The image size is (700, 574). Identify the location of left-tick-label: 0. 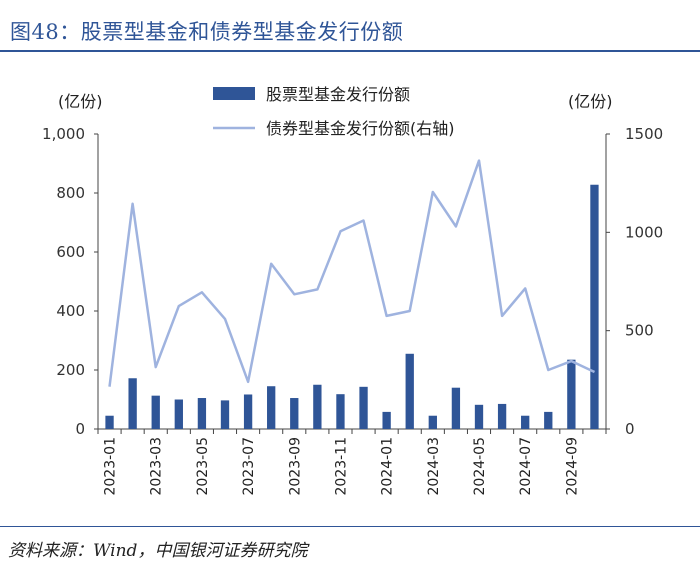
(80, 429).